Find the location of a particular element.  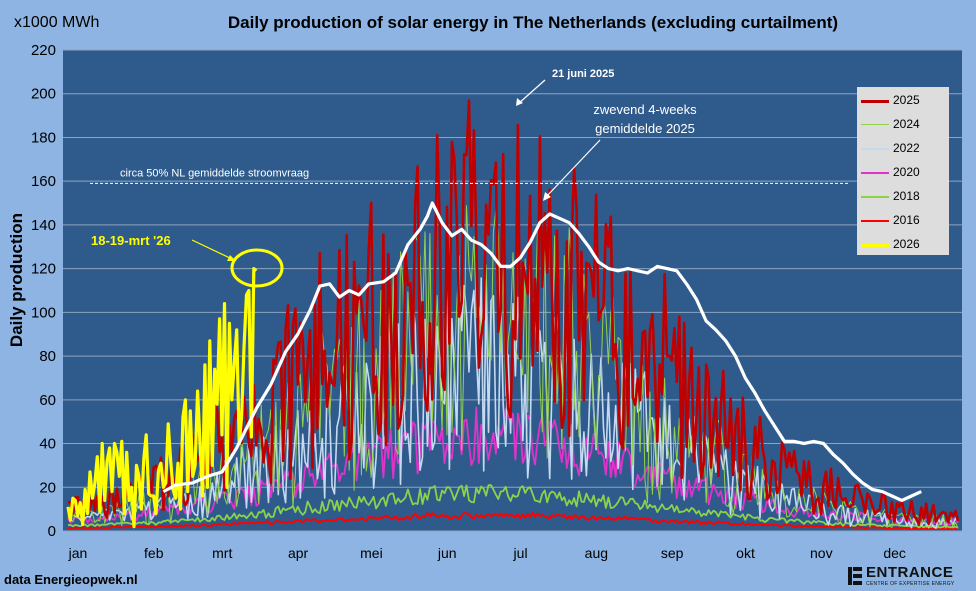

series-line-2018 is located at coordinates (513, 506).